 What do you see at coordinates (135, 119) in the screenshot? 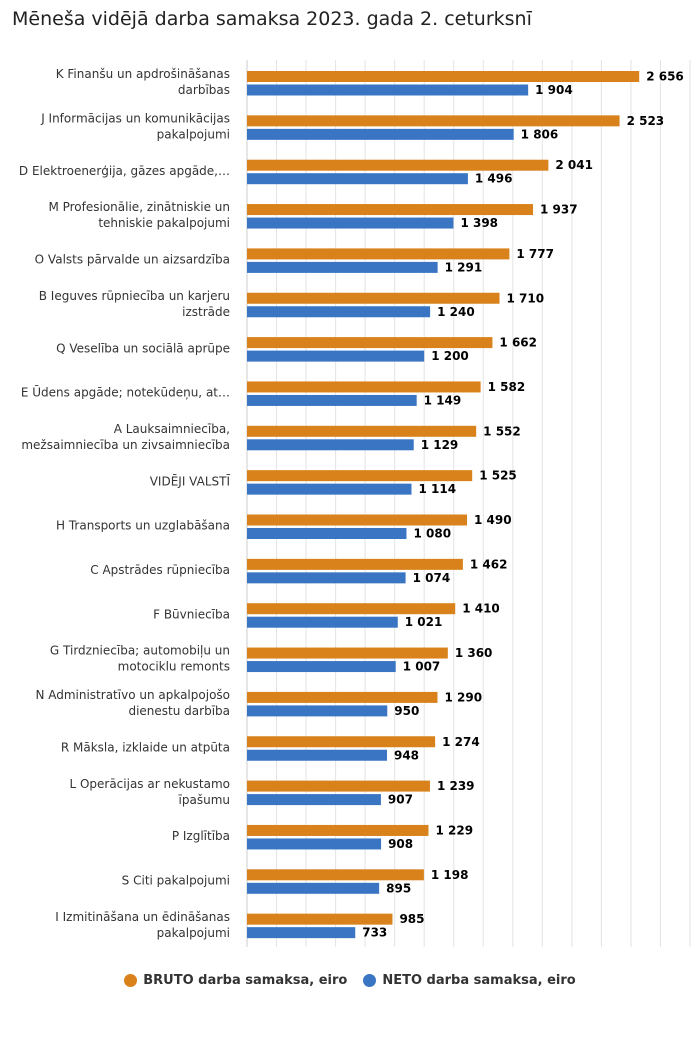
I see `category-label-line: J Informācijas un komunikācijas` at bounding box center [135, 119].